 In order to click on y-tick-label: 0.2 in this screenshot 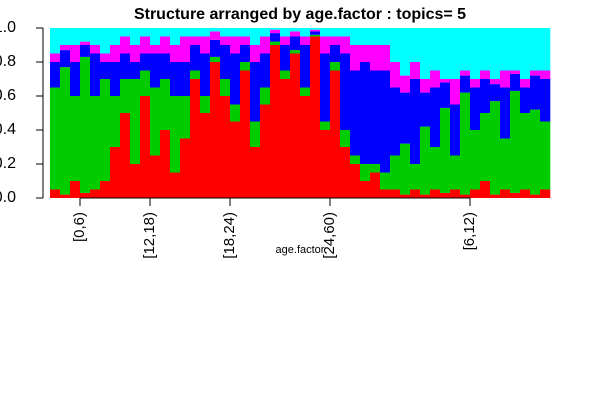, I will do `click(8, 163)`.